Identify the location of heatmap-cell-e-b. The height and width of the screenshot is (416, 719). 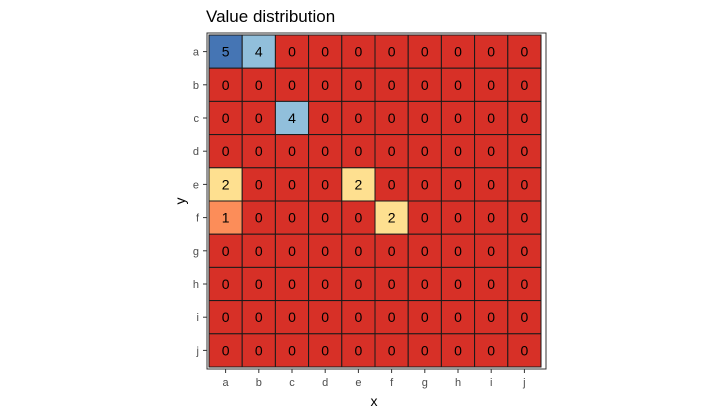
(258, 184).